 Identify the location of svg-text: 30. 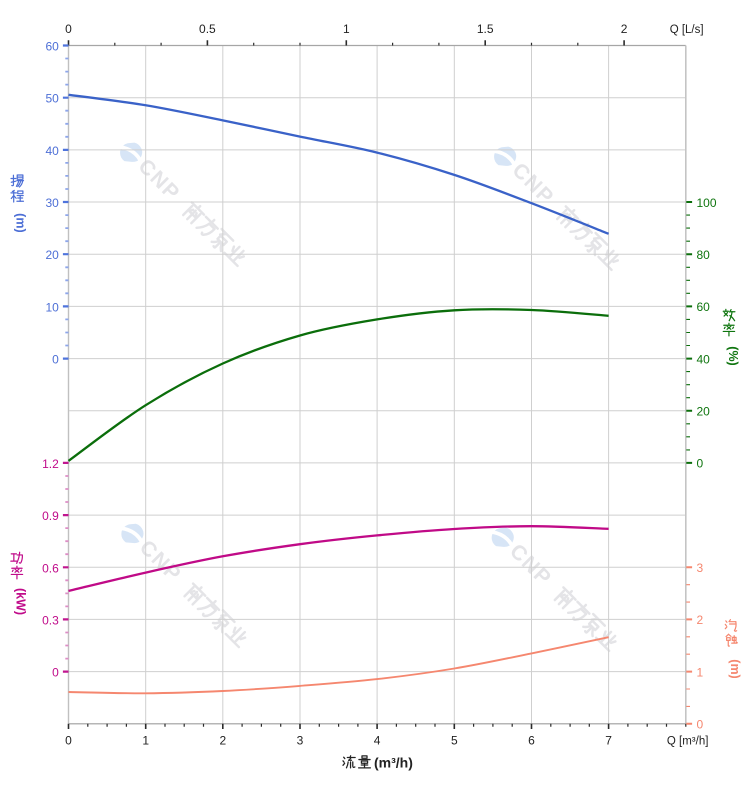
(52, 203).